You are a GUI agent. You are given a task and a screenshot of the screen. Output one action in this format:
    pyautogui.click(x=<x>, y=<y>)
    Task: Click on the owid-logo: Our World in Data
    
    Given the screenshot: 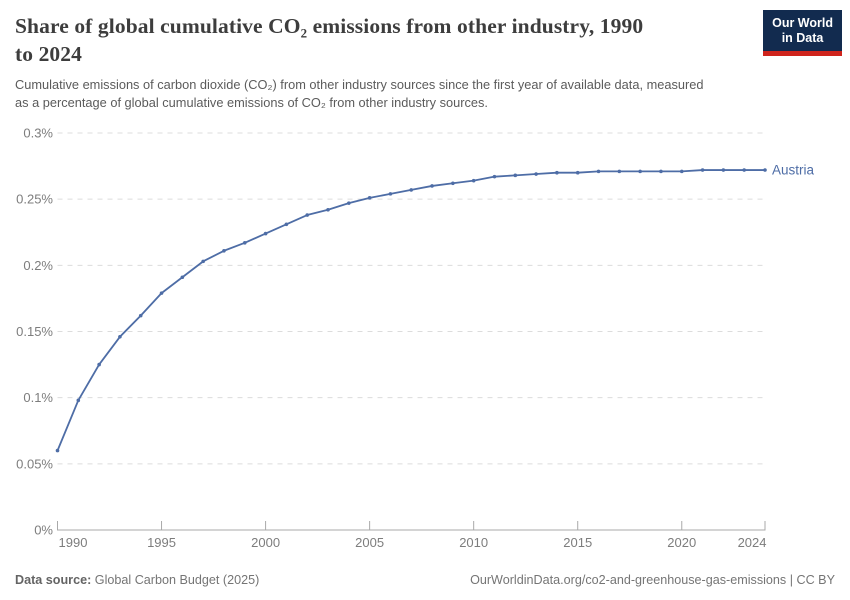 What is the action you would take?
    pyautogui.click(x=802, y=33)
    